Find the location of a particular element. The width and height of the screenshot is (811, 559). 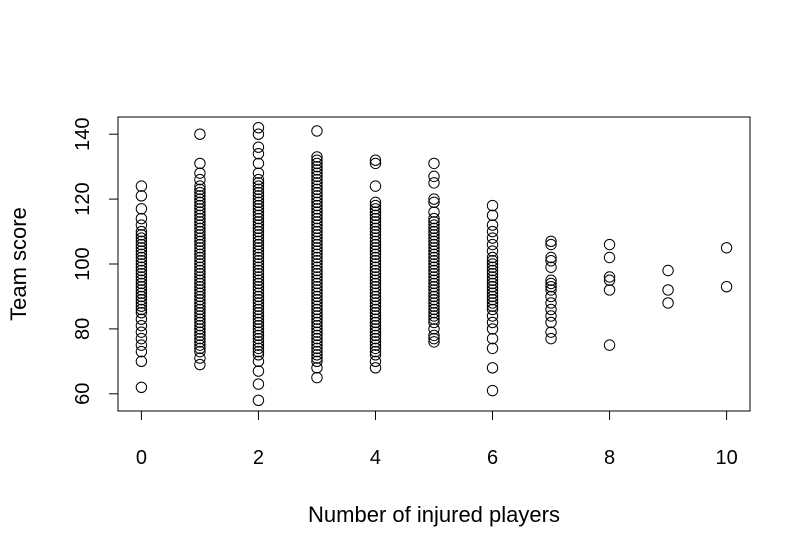

y-tick-label: 120 is located at coordinates (83, 198).